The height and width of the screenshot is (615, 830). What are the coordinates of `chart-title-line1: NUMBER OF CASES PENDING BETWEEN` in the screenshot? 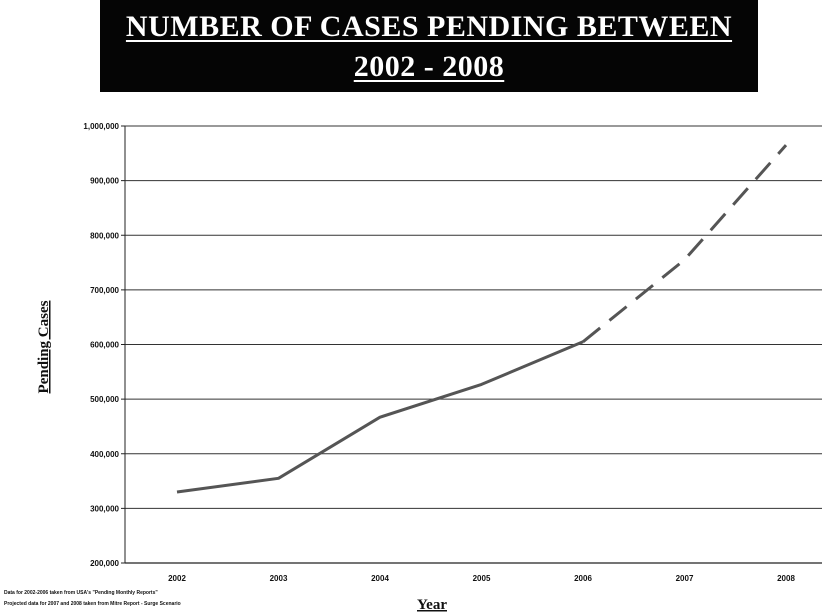 It's located at (429, 26).